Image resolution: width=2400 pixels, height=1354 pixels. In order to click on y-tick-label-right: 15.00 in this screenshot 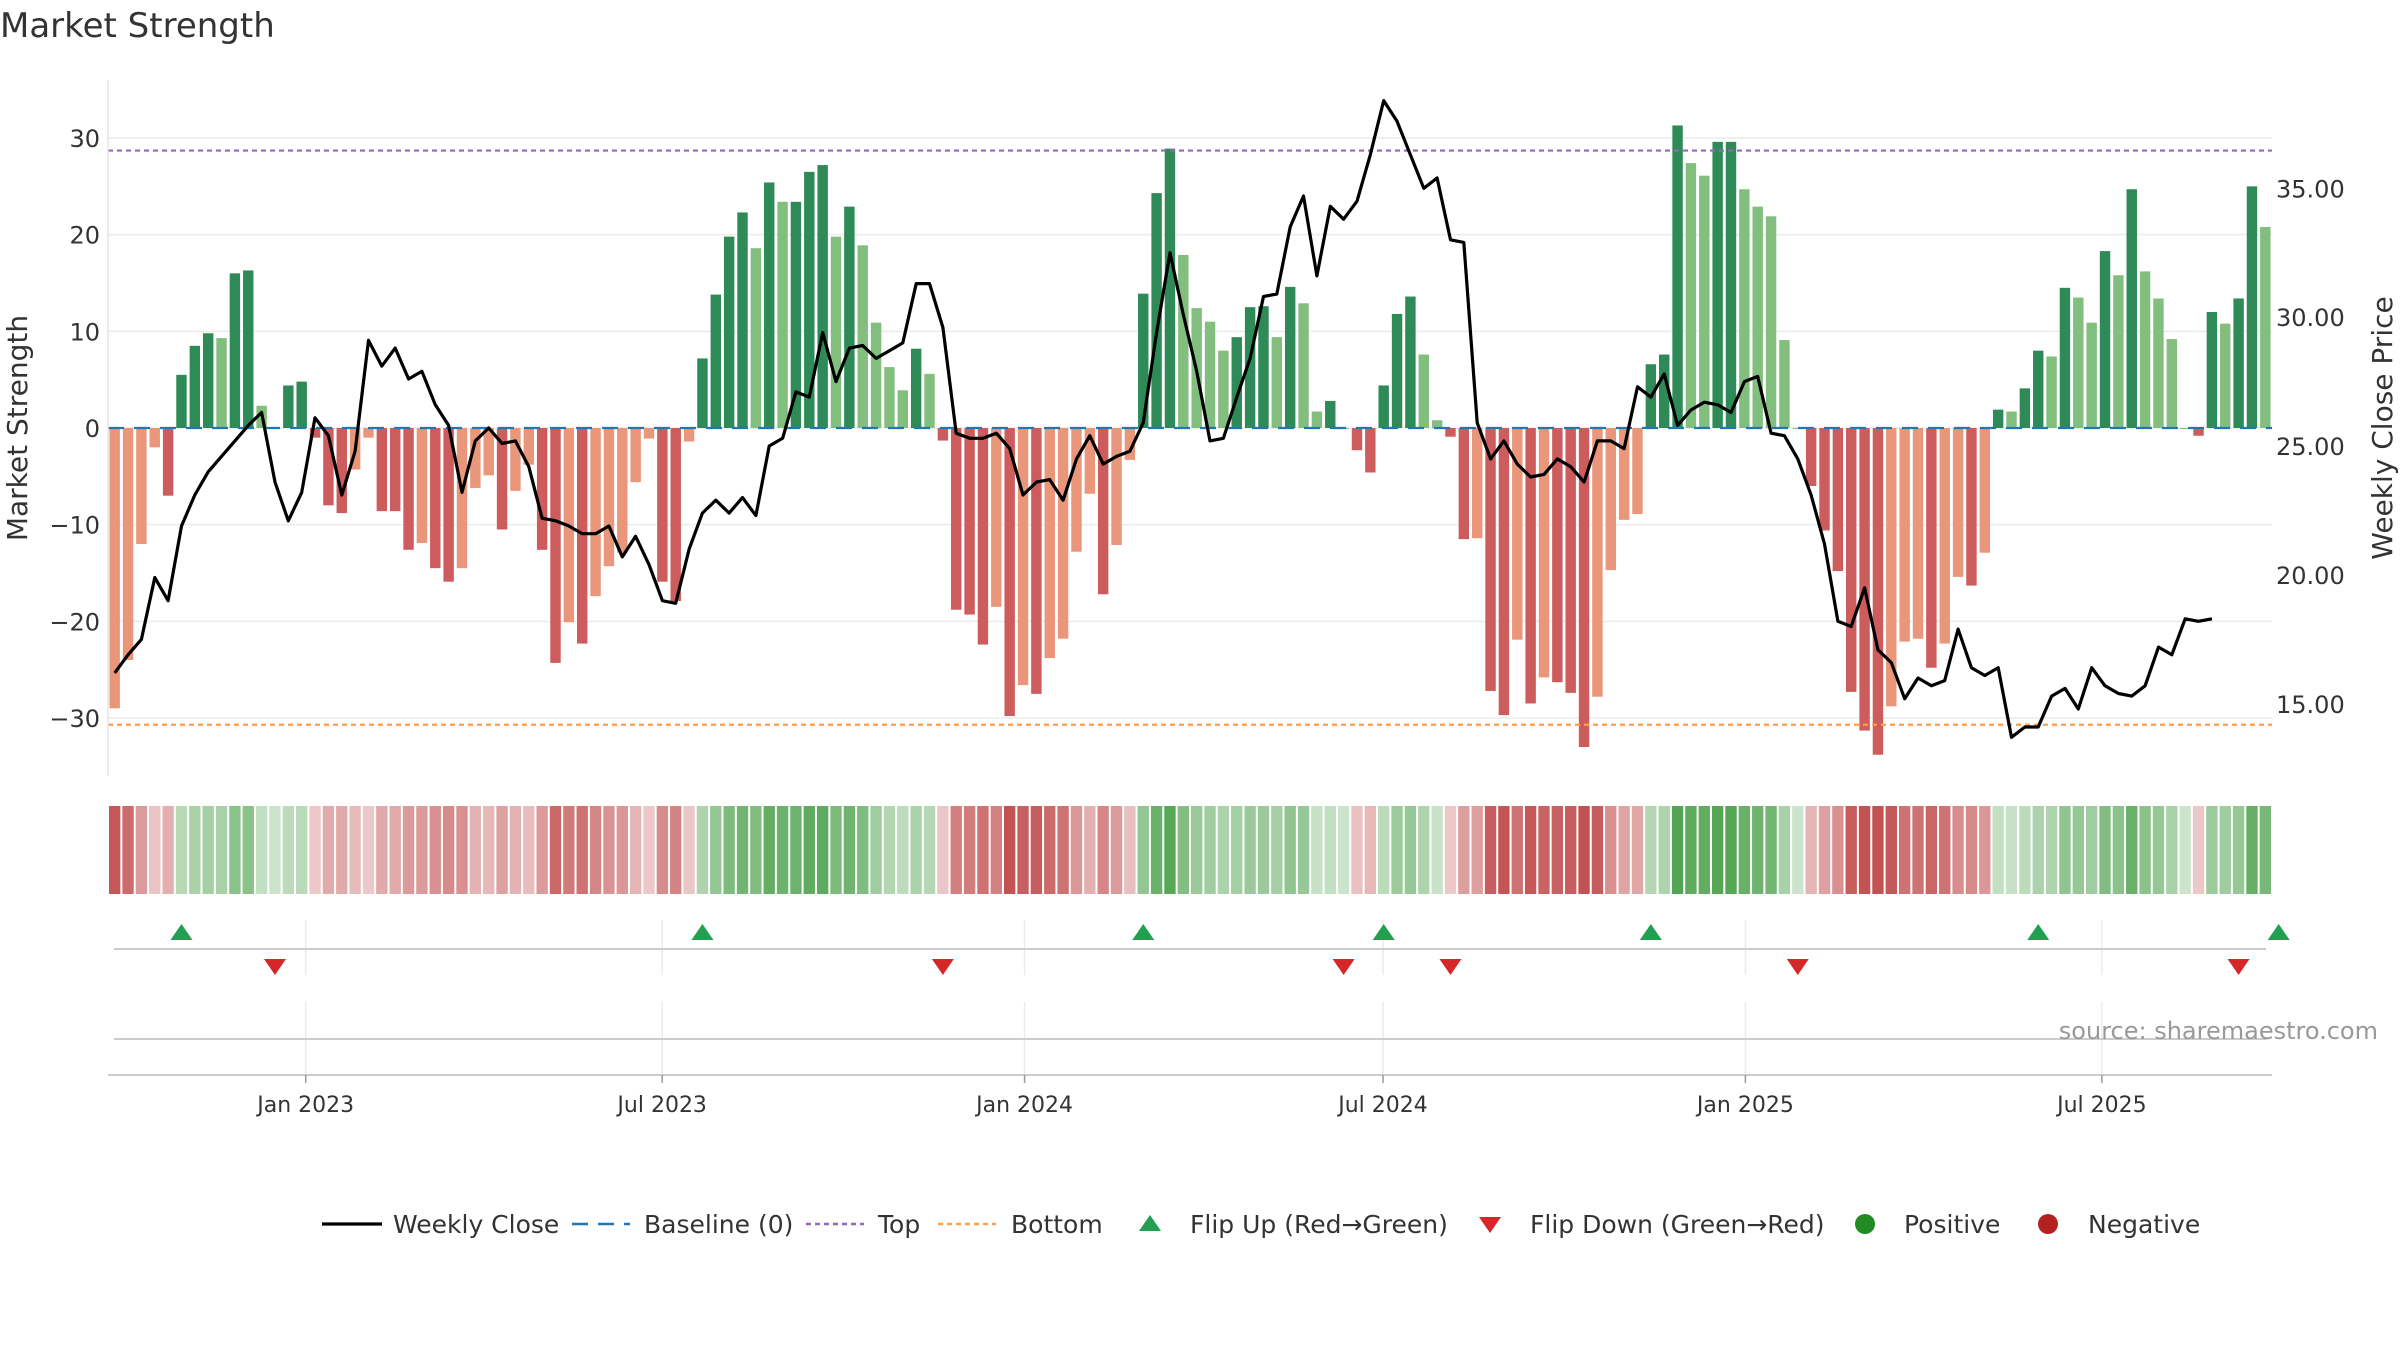, I will do `click(2310, 705)`.